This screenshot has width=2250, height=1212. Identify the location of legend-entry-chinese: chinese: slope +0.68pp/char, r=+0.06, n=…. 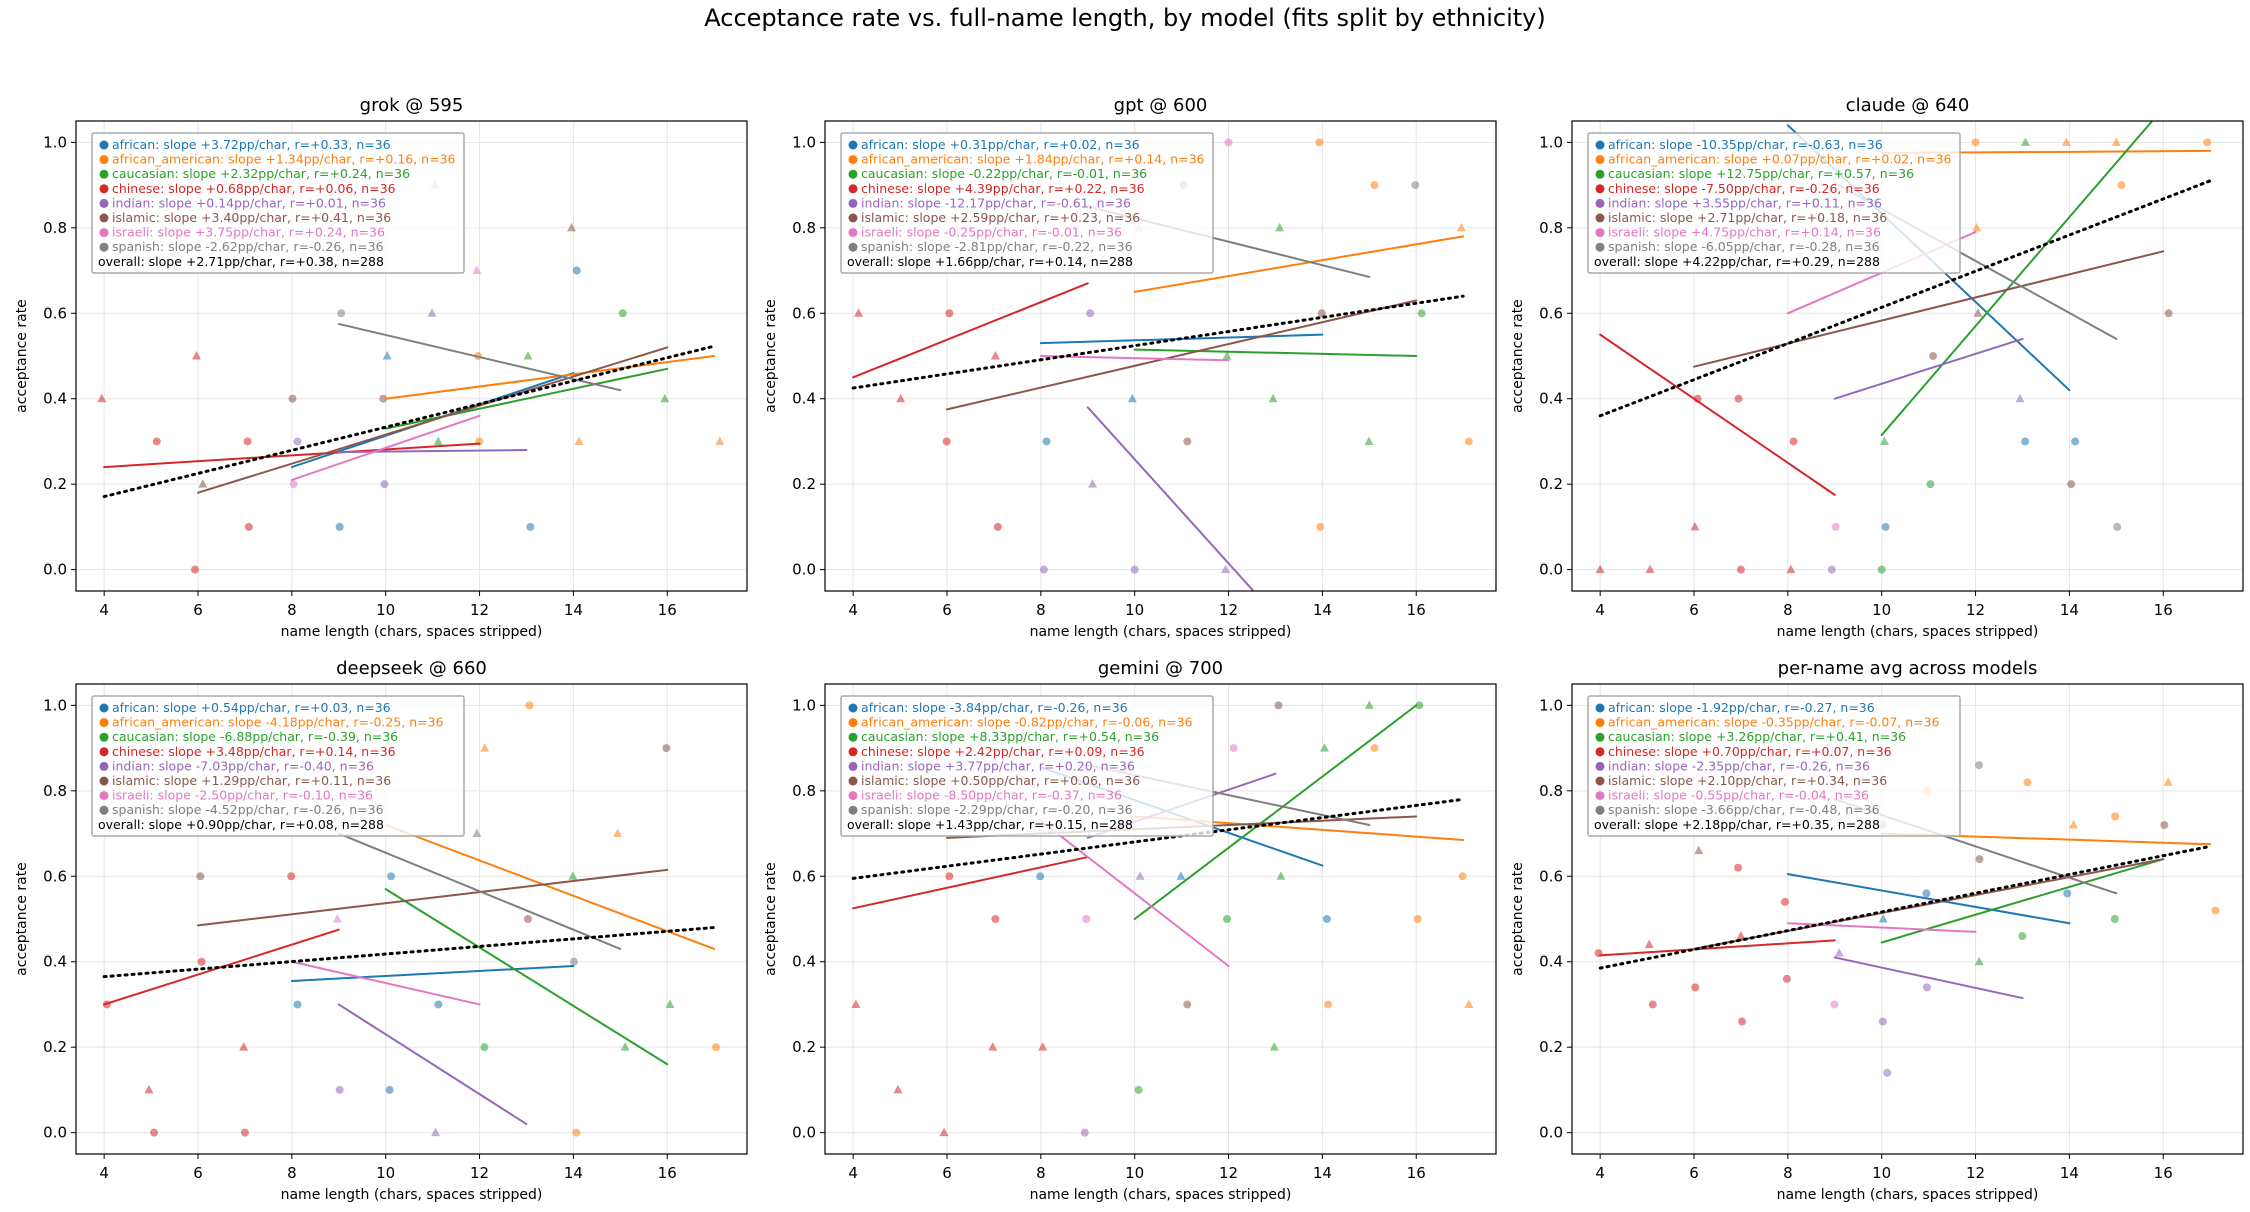
(254, 188).